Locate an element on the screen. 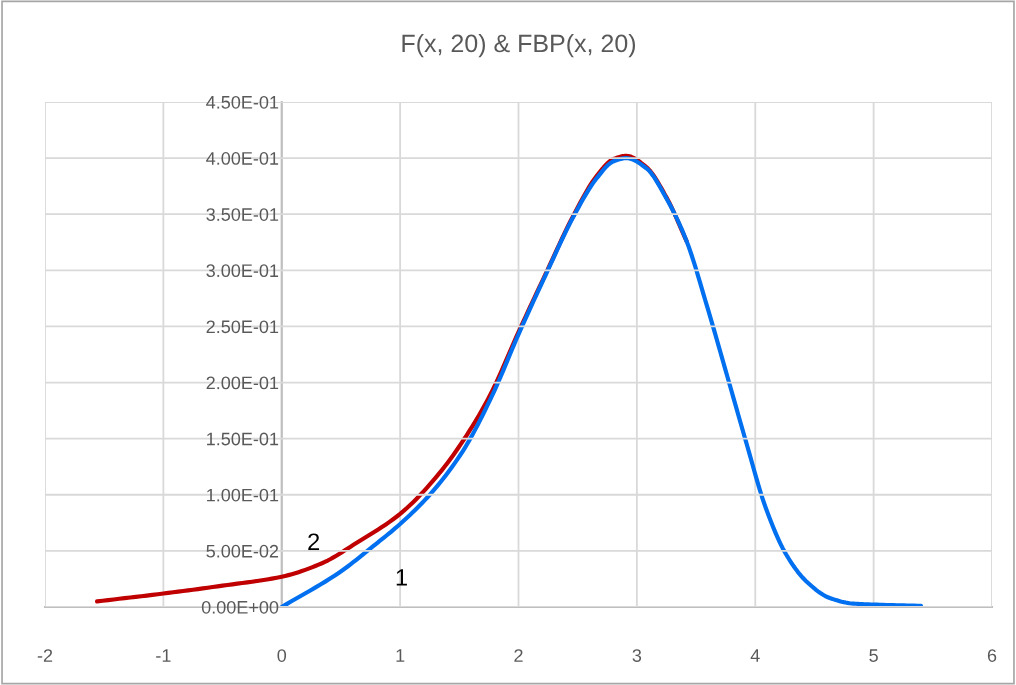  y-tick-label: 4.00E-01 is located at coordinates (242, 158).